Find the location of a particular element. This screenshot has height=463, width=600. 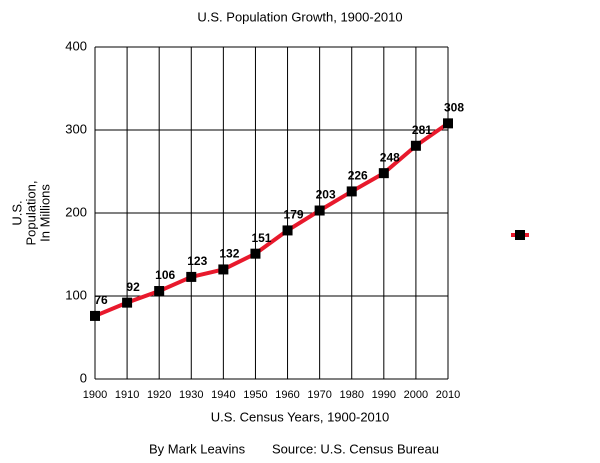

value-label: 203 is located at coordinates (326, 195).